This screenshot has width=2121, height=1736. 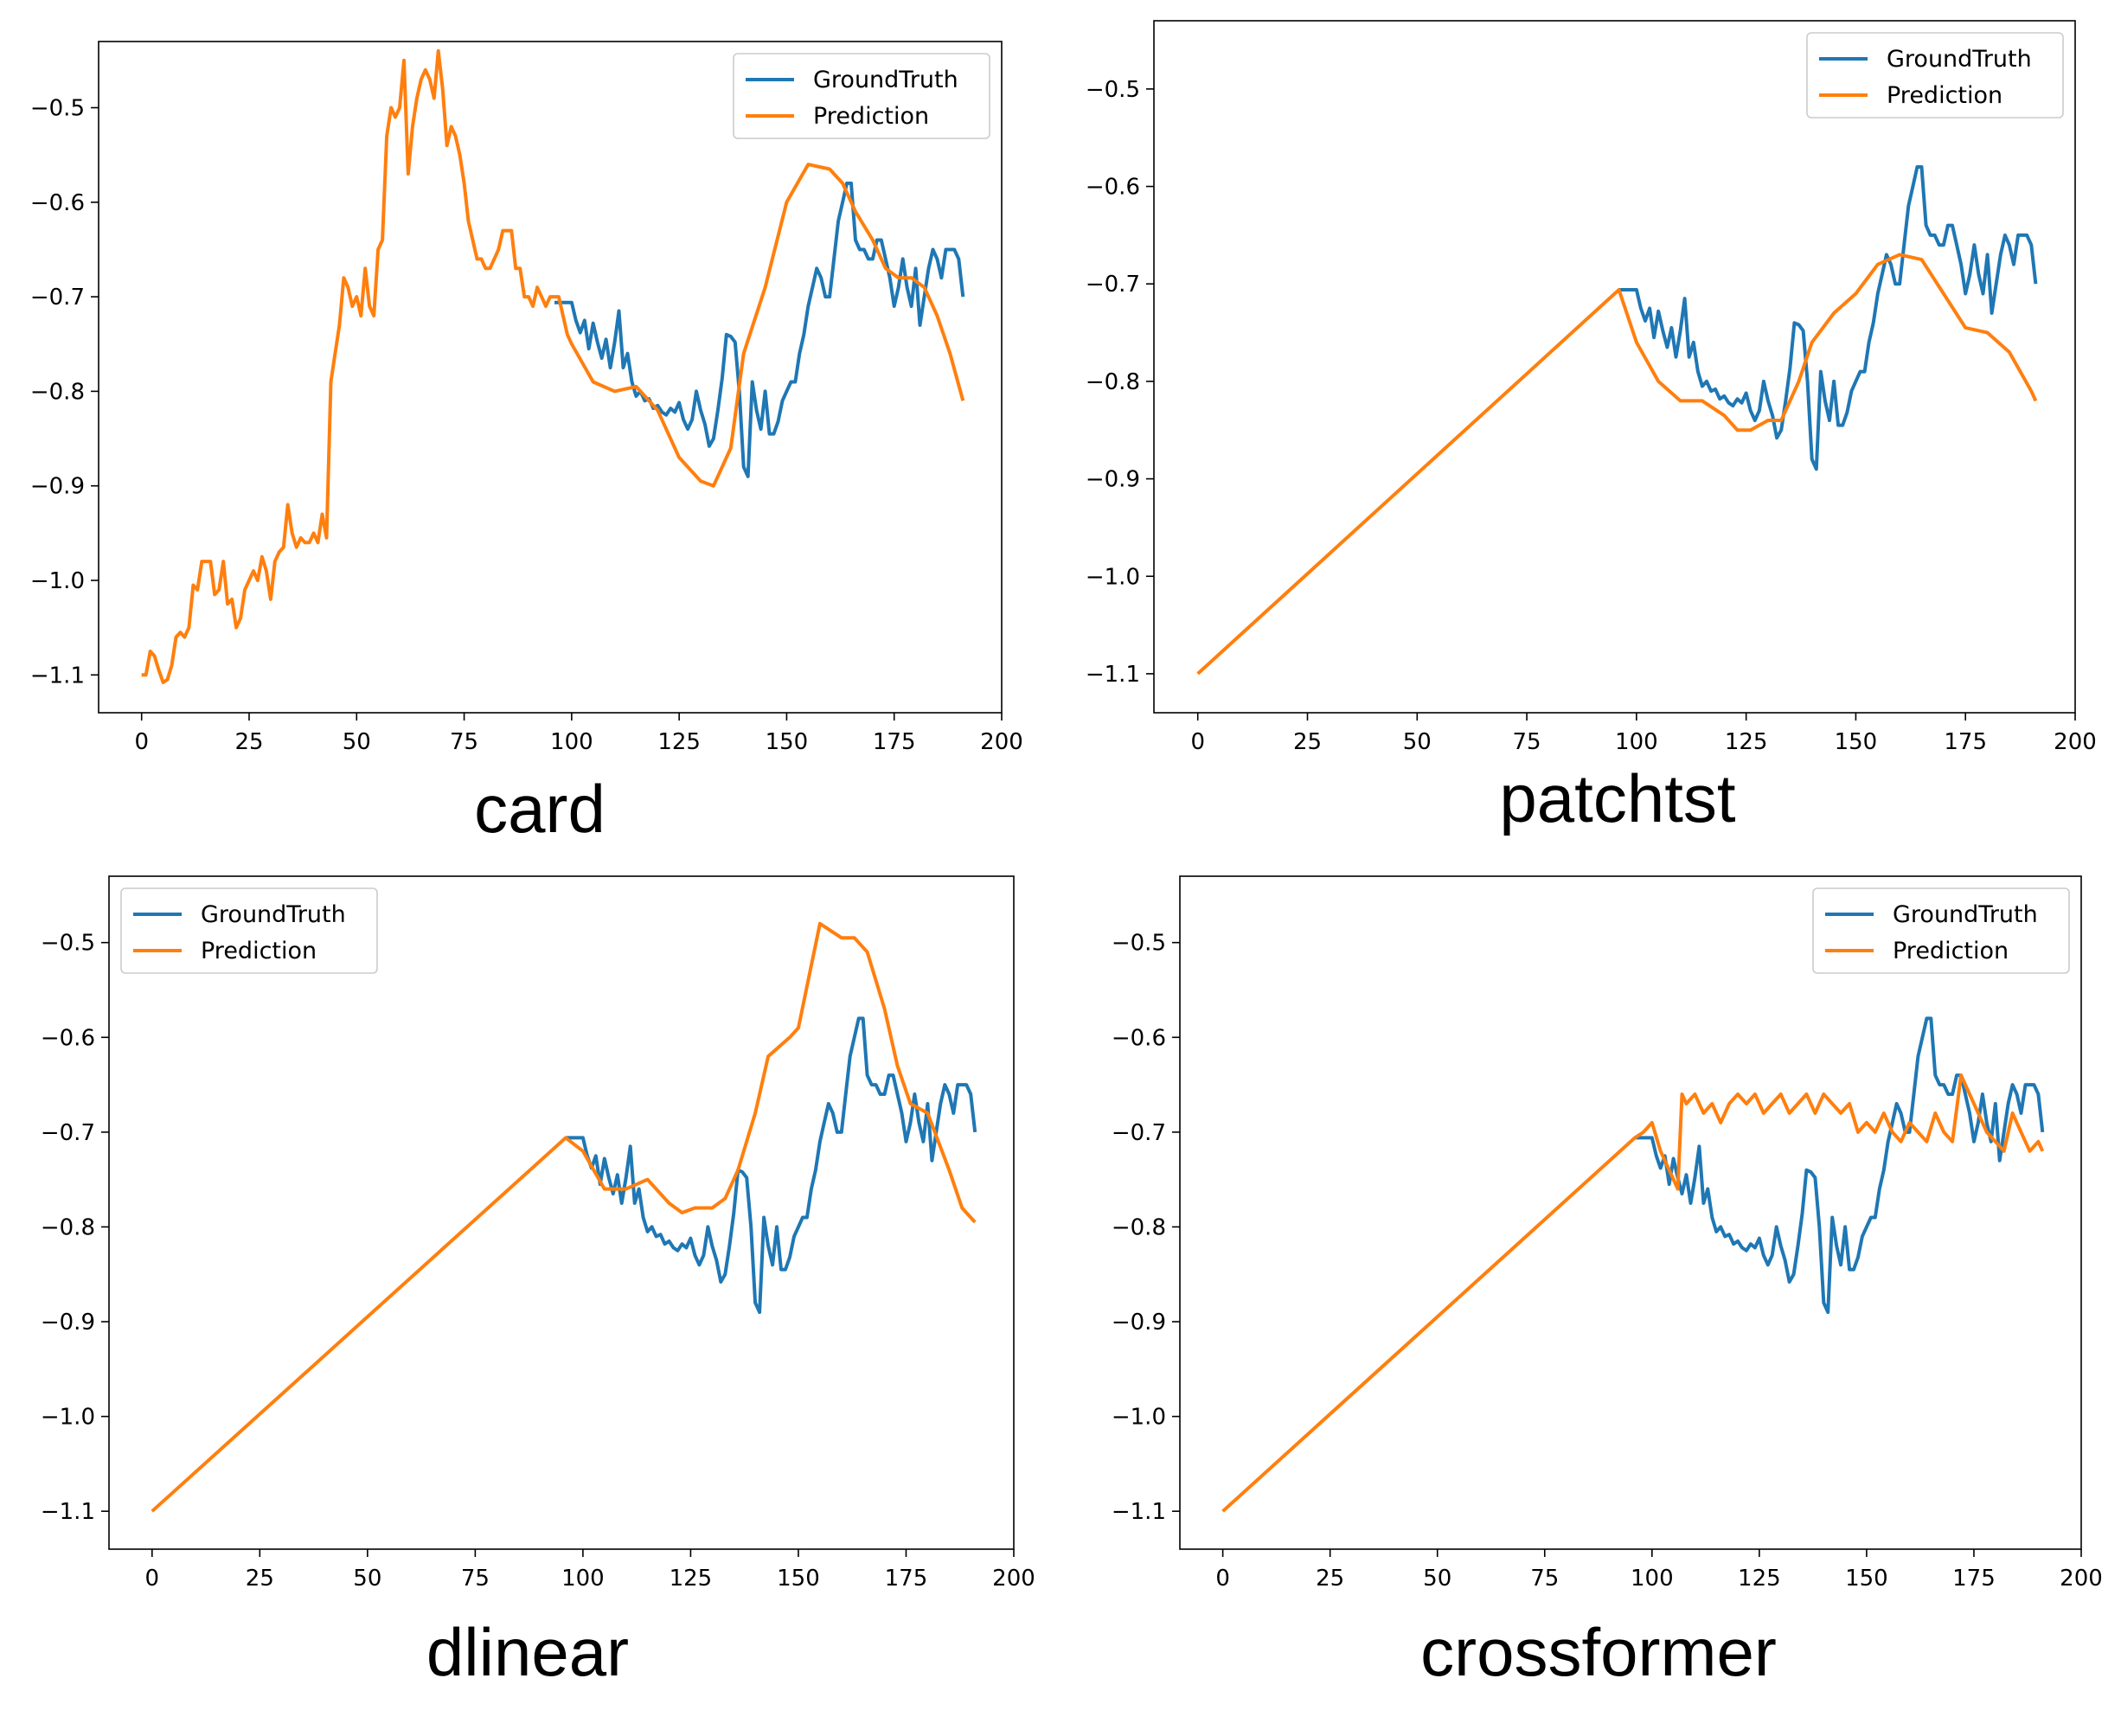 I want to click on panel-caption: patchtst, so click(x=1617, y=798).